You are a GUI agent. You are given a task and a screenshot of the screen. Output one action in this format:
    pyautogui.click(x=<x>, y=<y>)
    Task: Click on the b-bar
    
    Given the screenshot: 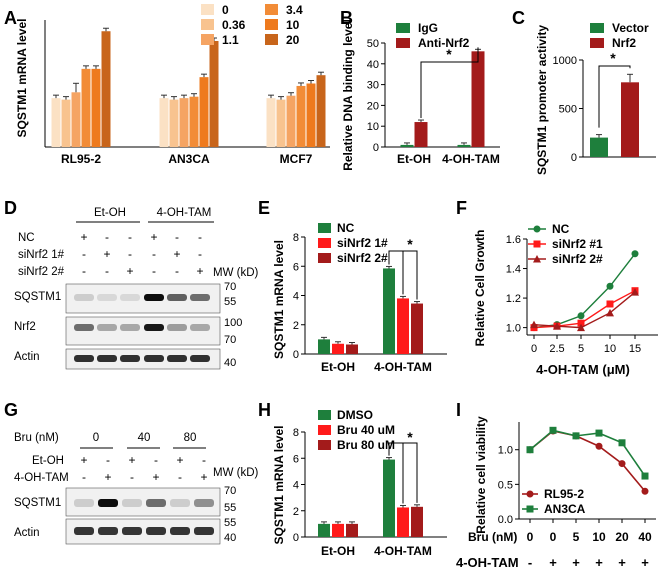 What is the action you would take?
    pyautogui.click(x=407, y=145)
    